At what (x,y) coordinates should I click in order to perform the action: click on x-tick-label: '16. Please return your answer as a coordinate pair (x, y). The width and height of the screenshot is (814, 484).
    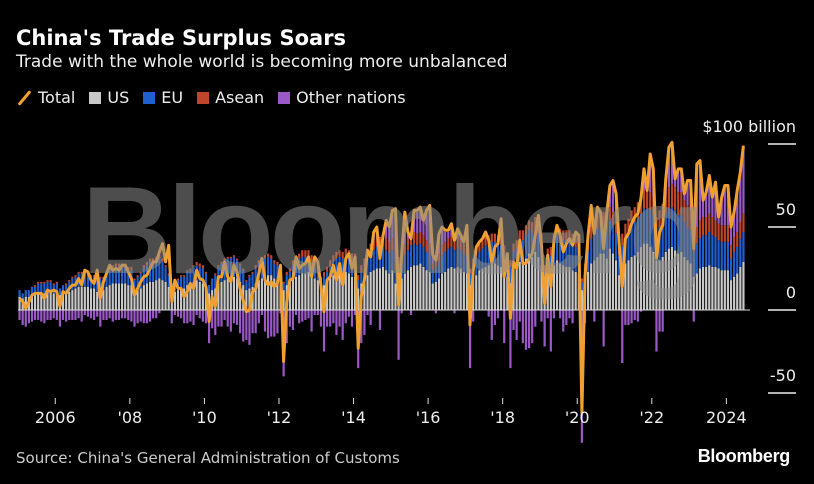
    Looking at the image, I should click on (428, 417).